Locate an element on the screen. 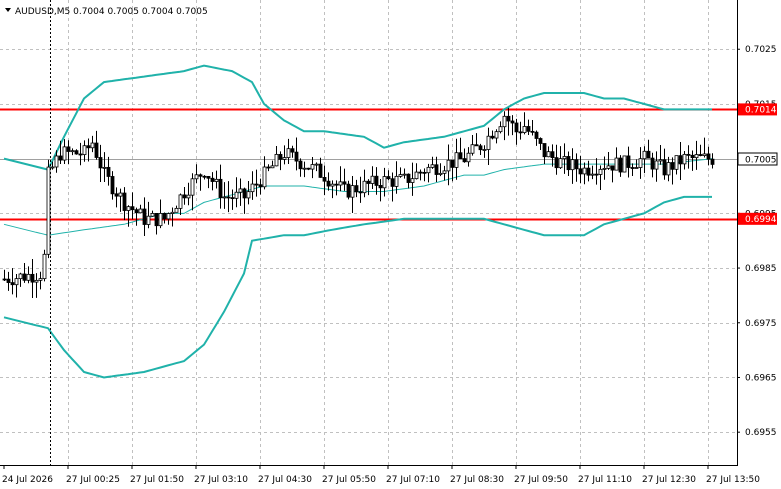 The image size is (781, 489). level-price-label: 0.6994 is located at coordinates (757, 218).